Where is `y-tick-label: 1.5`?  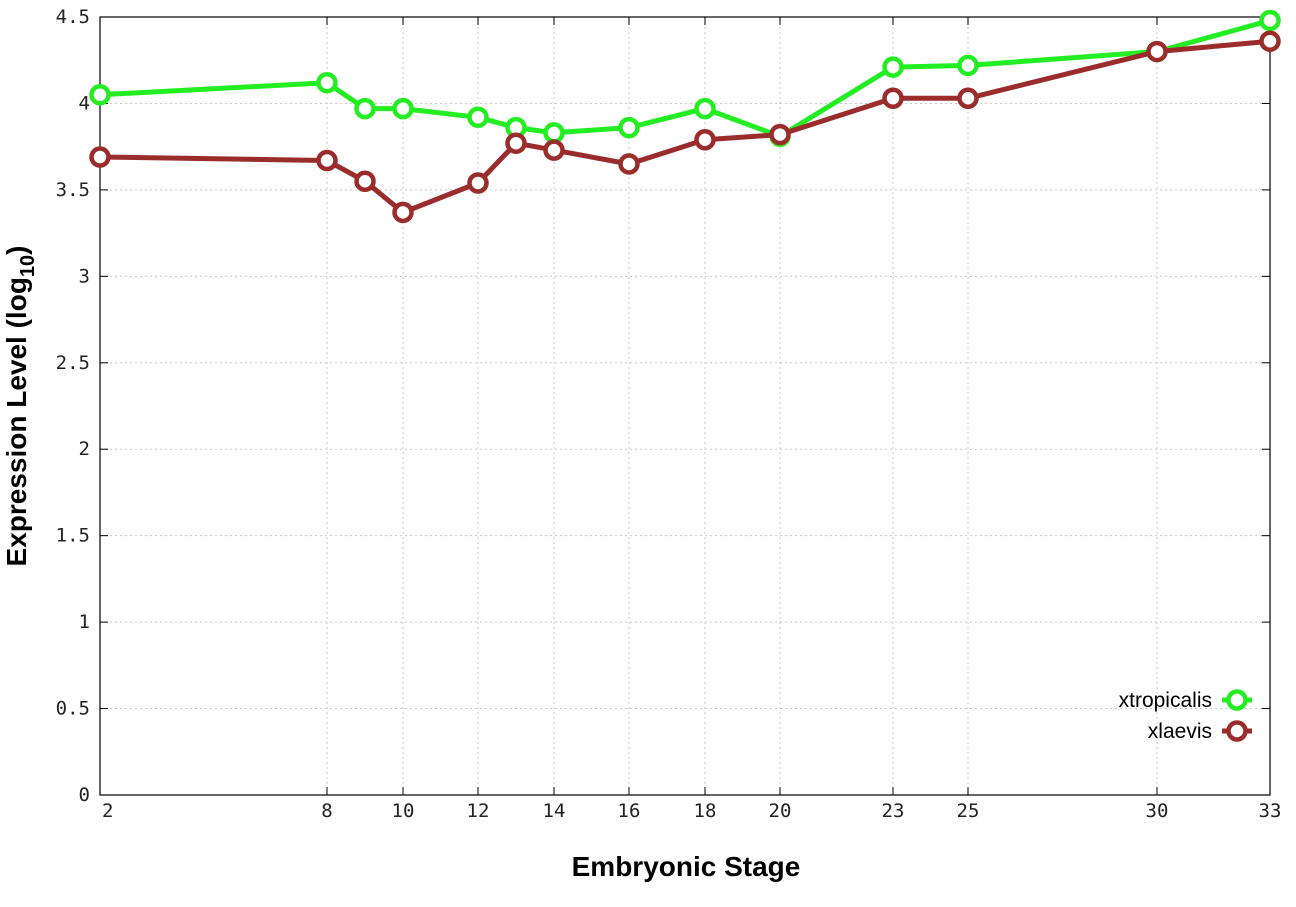 y-tick-label: 1.5 is located at coordinates (73, 536).